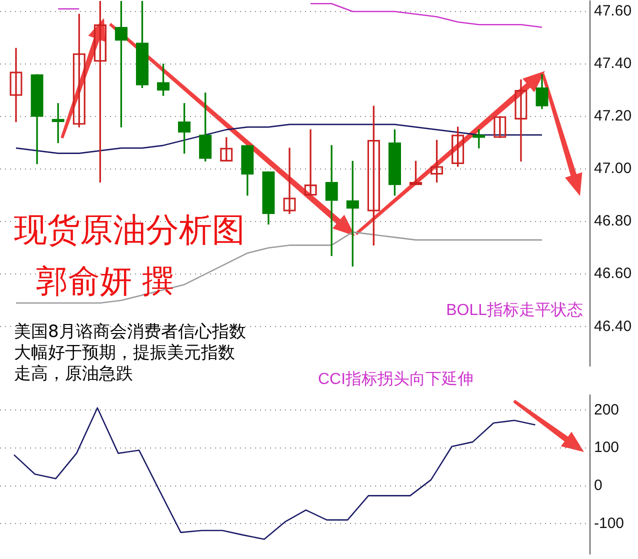 The image size is (638, 559). What do you see at coordinates (613, 326) in the screenshot?
I see `y-tick-label: 46.40` at bounding box center [613, 326].